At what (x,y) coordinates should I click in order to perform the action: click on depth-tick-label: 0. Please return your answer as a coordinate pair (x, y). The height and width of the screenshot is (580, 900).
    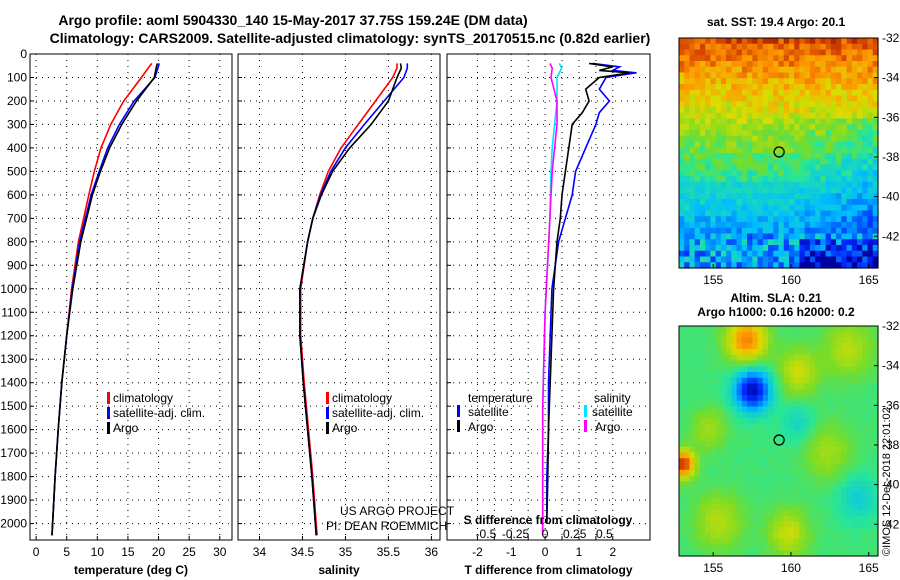
    Looking at the image, I should click on (23, 54).